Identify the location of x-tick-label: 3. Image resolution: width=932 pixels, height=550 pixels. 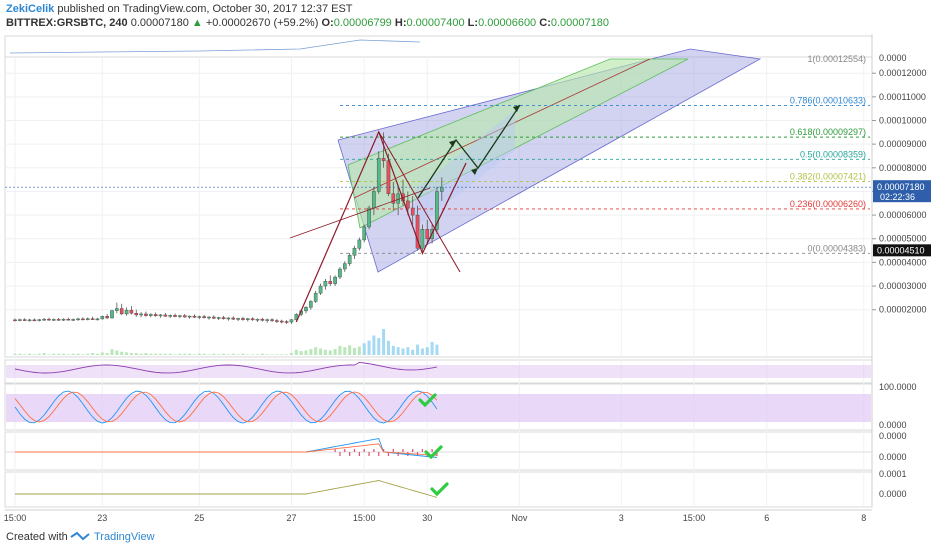
(621, 518).